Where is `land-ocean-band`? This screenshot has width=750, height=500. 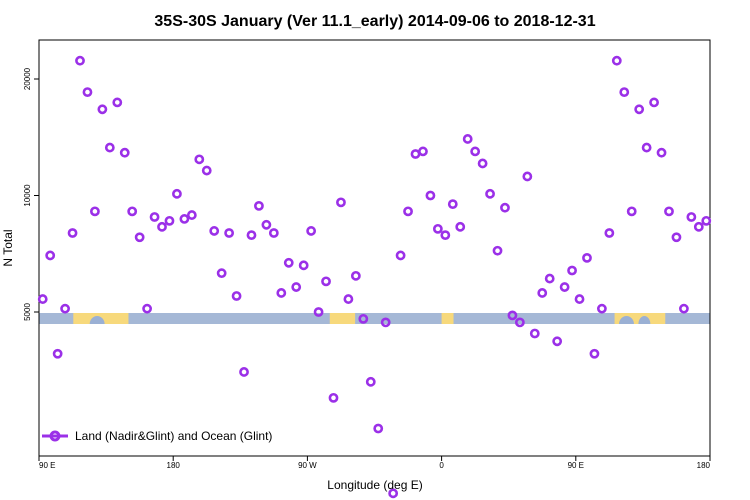 land-ocean-band is located at coordinates (374, 318).